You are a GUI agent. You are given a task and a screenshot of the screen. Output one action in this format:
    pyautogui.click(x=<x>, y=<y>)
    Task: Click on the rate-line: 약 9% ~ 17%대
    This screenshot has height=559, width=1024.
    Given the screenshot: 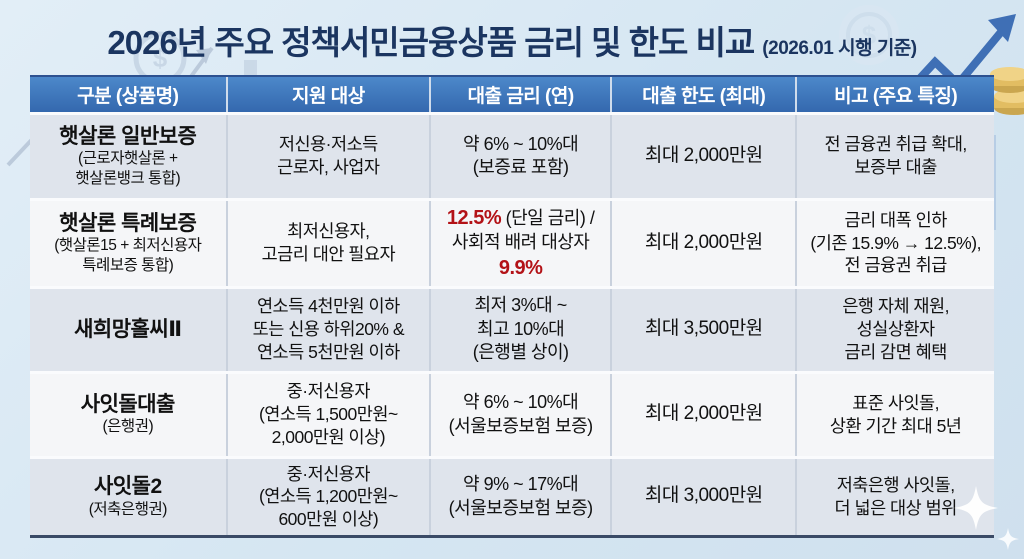 What is the action you would take?
    pyautogui.click(x=520, y=484)
    